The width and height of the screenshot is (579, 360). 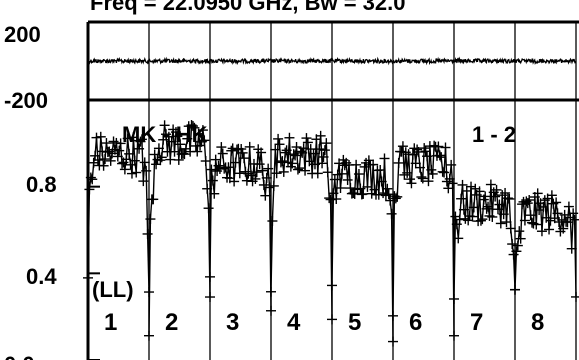 I want to click on antenna-label-6: 6, so click(x=415, y=322).